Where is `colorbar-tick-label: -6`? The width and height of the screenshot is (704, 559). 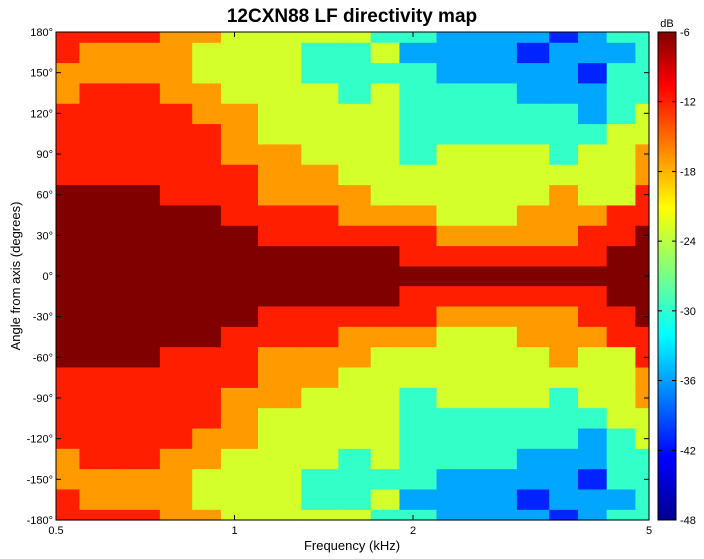 colorbar-tick-label: -6 is located at coordinates (685, 33).